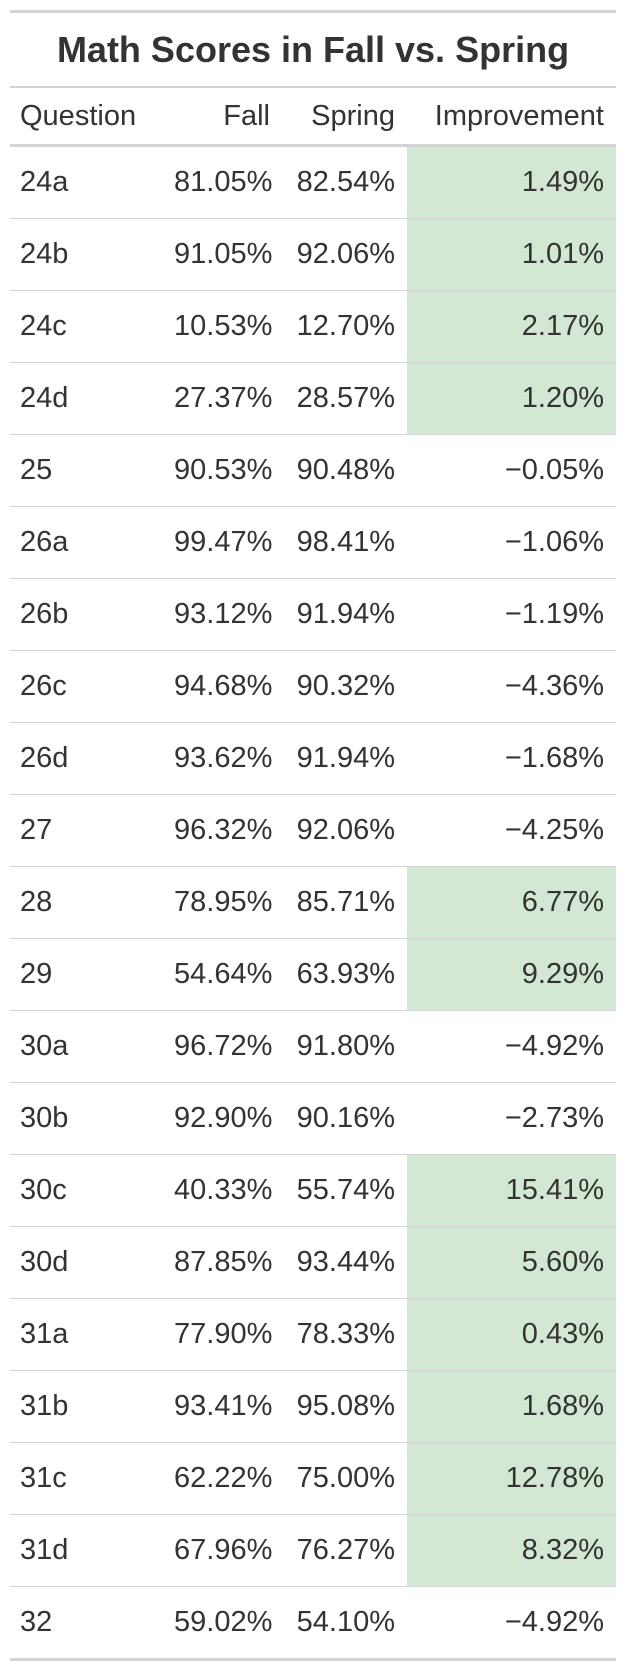 The height and width of the screenshot is (1677, 626). What do you see at coordinates (344, 974) in the screenshot?
I see `cell-spring: 63.93%` at bounding box center [344, 974].